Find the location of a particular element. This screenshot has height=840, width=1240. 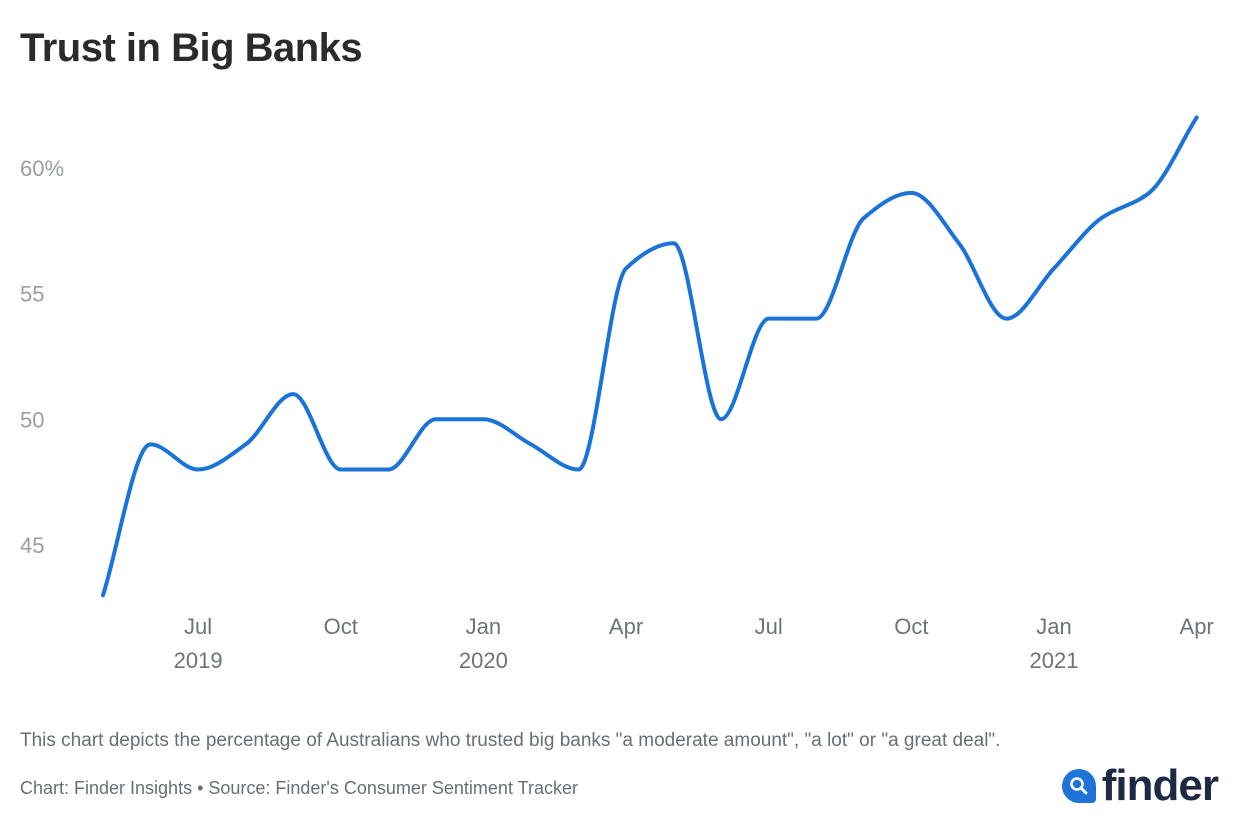

y-axis-ticks: 45 50 55 60% is located at coordinates (42, 357).